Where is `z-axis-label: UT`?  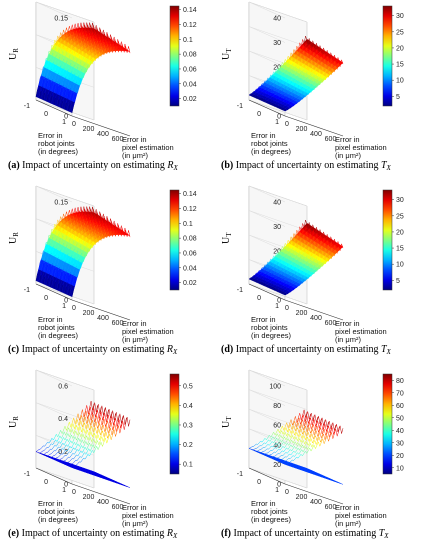 z-axis-label: UT is located at coordinates (227, 422).